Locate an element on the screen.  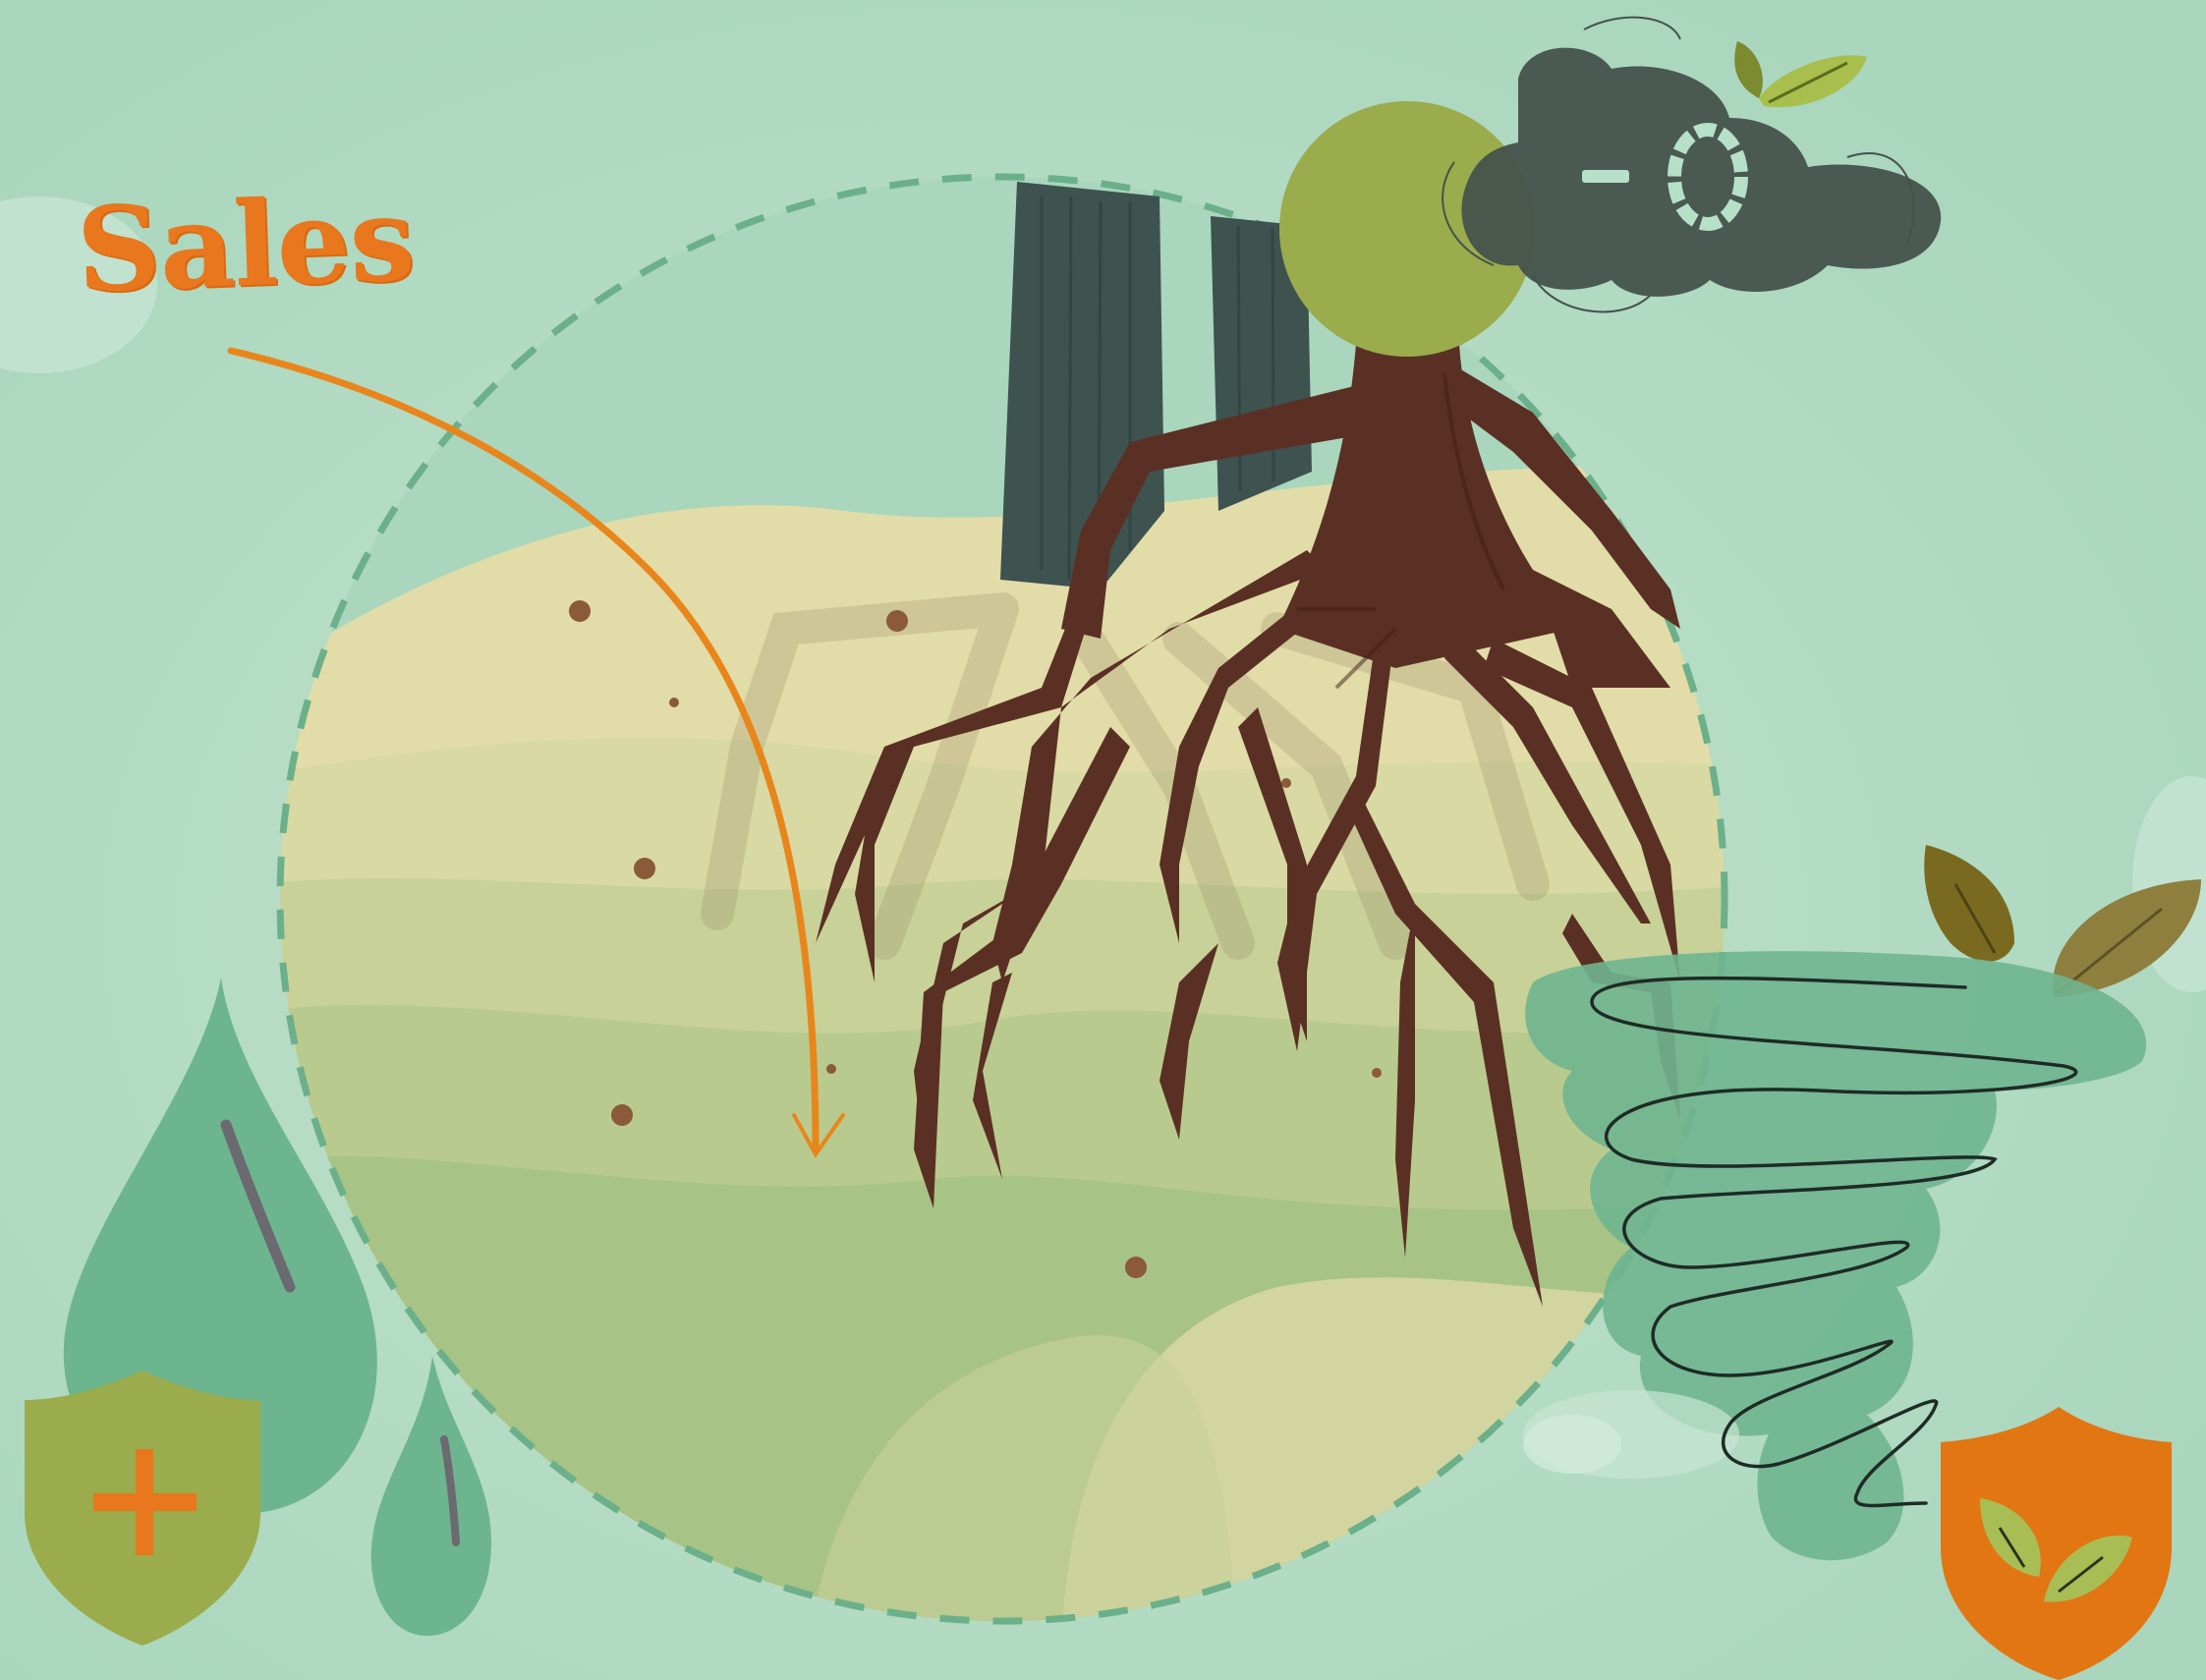
leaf-shield-icon is located at coordinates (2057, 1543).